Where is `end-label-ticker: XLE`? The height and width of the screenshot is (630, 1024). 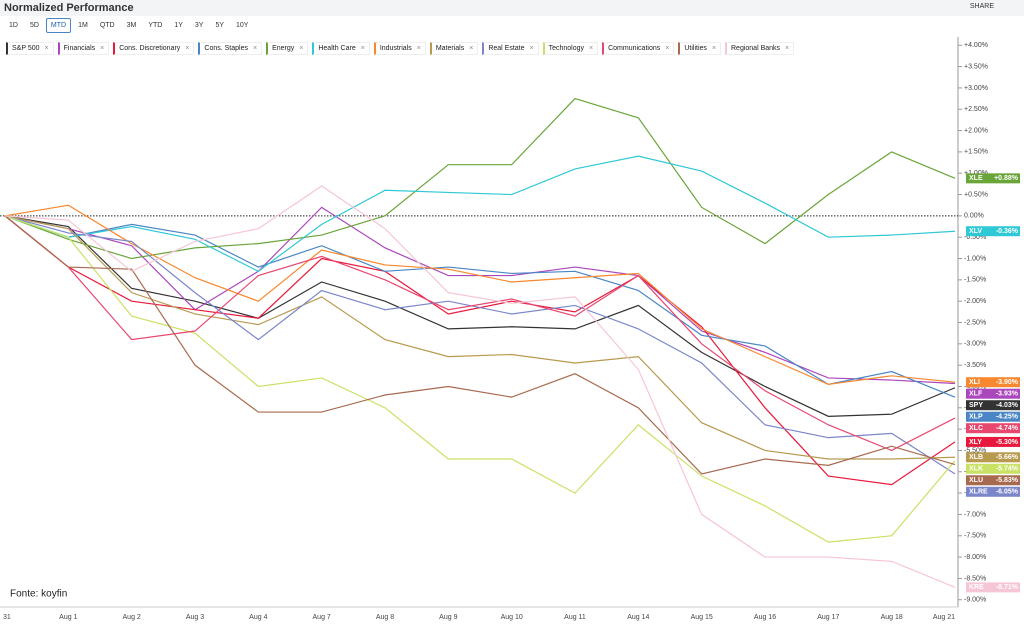
end-label-ticker: XLE is located at coordinates (976, 178).